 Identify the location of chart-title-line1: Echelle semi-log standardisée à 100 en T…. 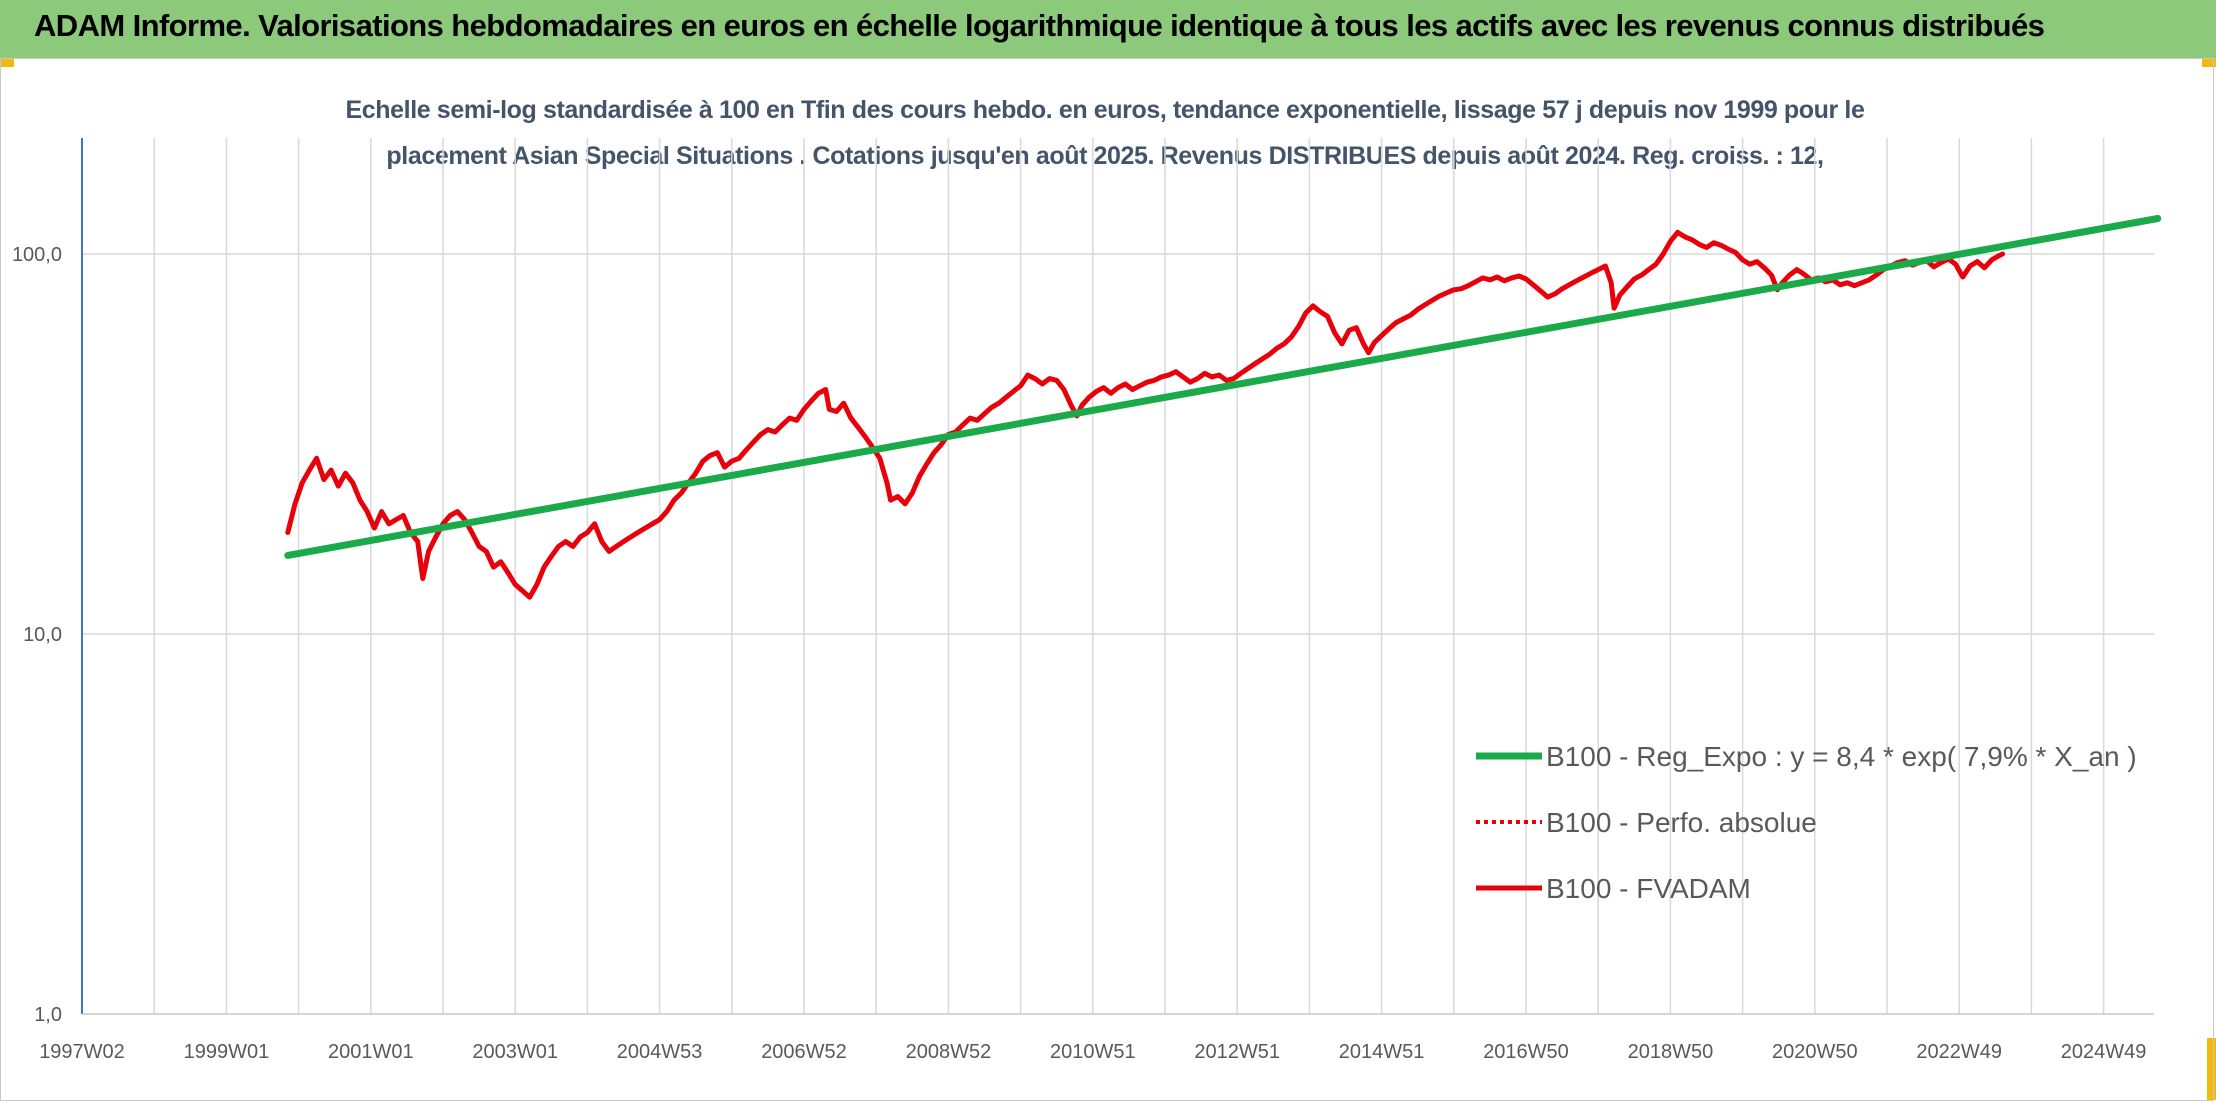
(1105, 110).